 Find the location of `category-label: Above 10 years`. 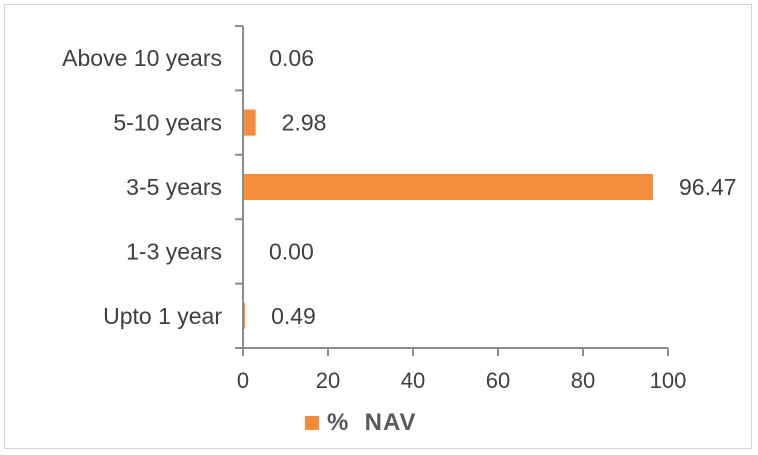

category-label: Above 10 years is located at coordinates (142, 58).